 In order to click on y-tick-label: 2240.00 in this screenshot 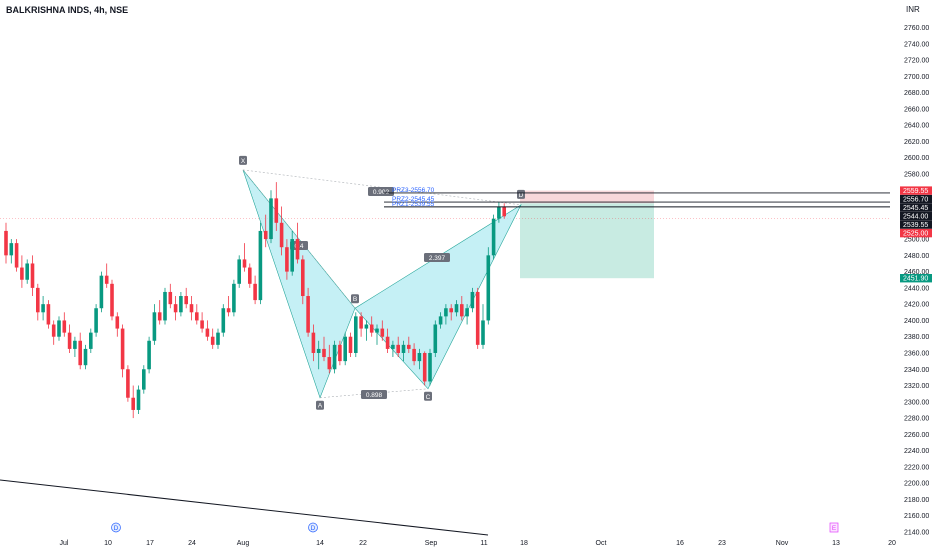, I will do `click(916, 451)`.